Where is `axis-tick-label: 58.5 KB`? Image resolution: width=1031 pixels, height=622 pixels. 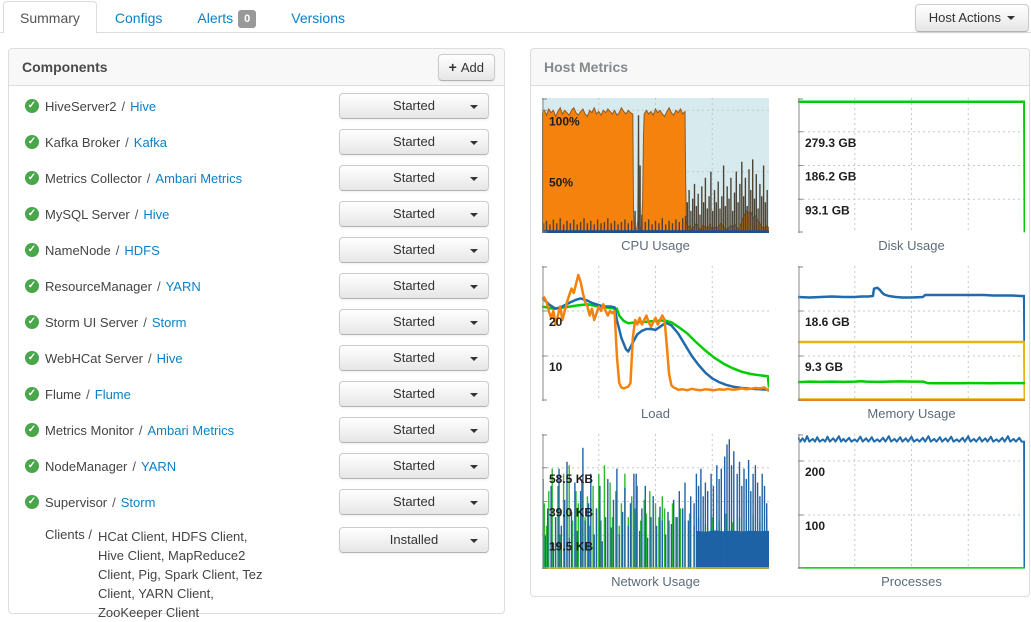
axis-tick-label: 58.5 KB is located at coordinates (571, 479).